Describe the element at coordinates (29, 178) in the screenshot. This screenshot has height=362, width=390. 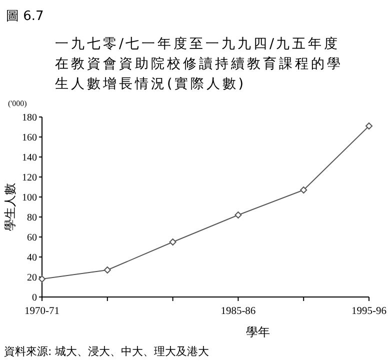
I see `y-tick-label: 120` at that location.